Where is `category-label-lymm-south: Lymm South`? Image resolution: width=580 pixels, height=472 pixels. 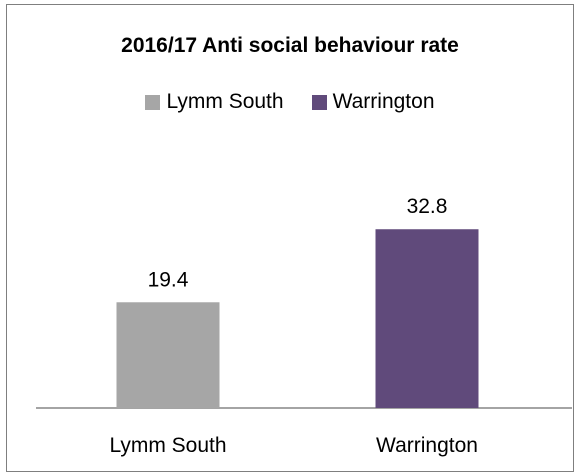
category-label-lymm-south: Lymm South is located at coordinates (167, 445).